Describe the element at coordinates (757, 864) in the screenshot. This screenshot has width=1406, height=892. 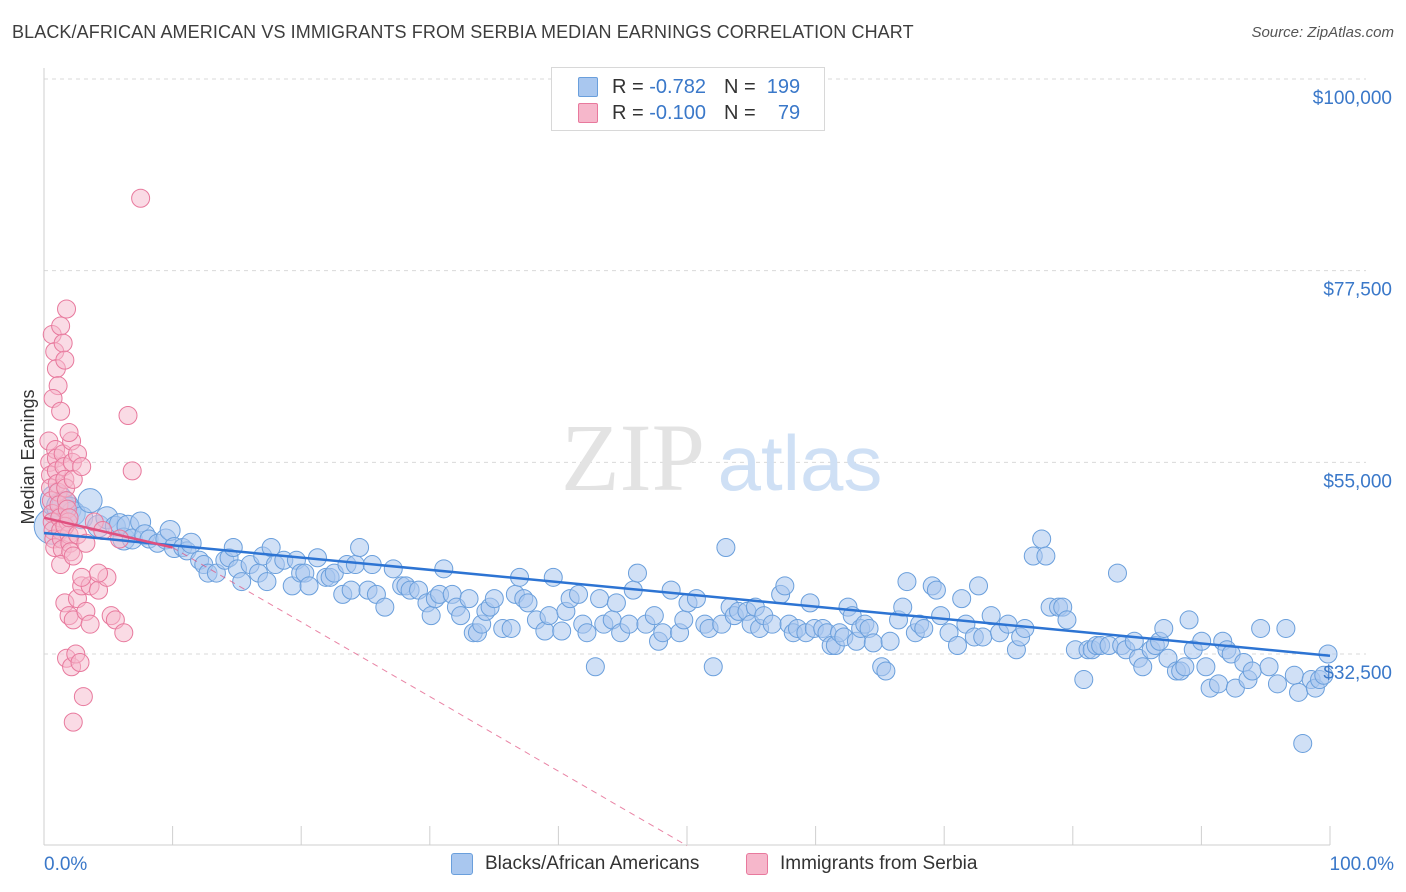
I see `pink-square-icon` at that location.